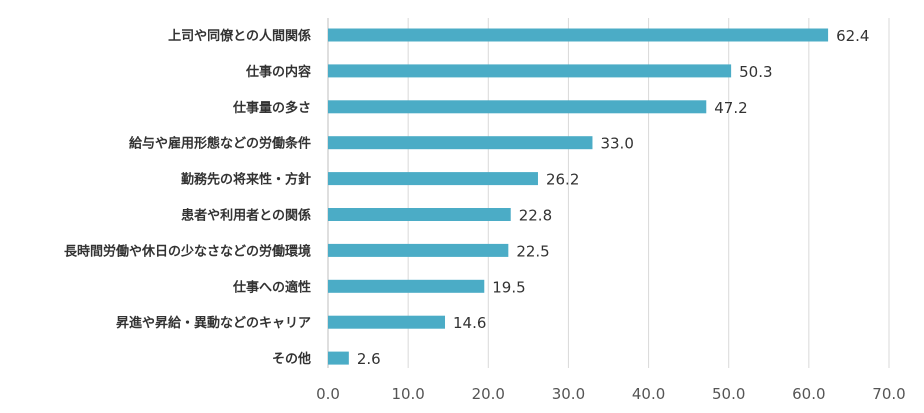 The height and width of the screenshot is (413, 924). I want to click on data-label: 22.8, so click(535, 216).